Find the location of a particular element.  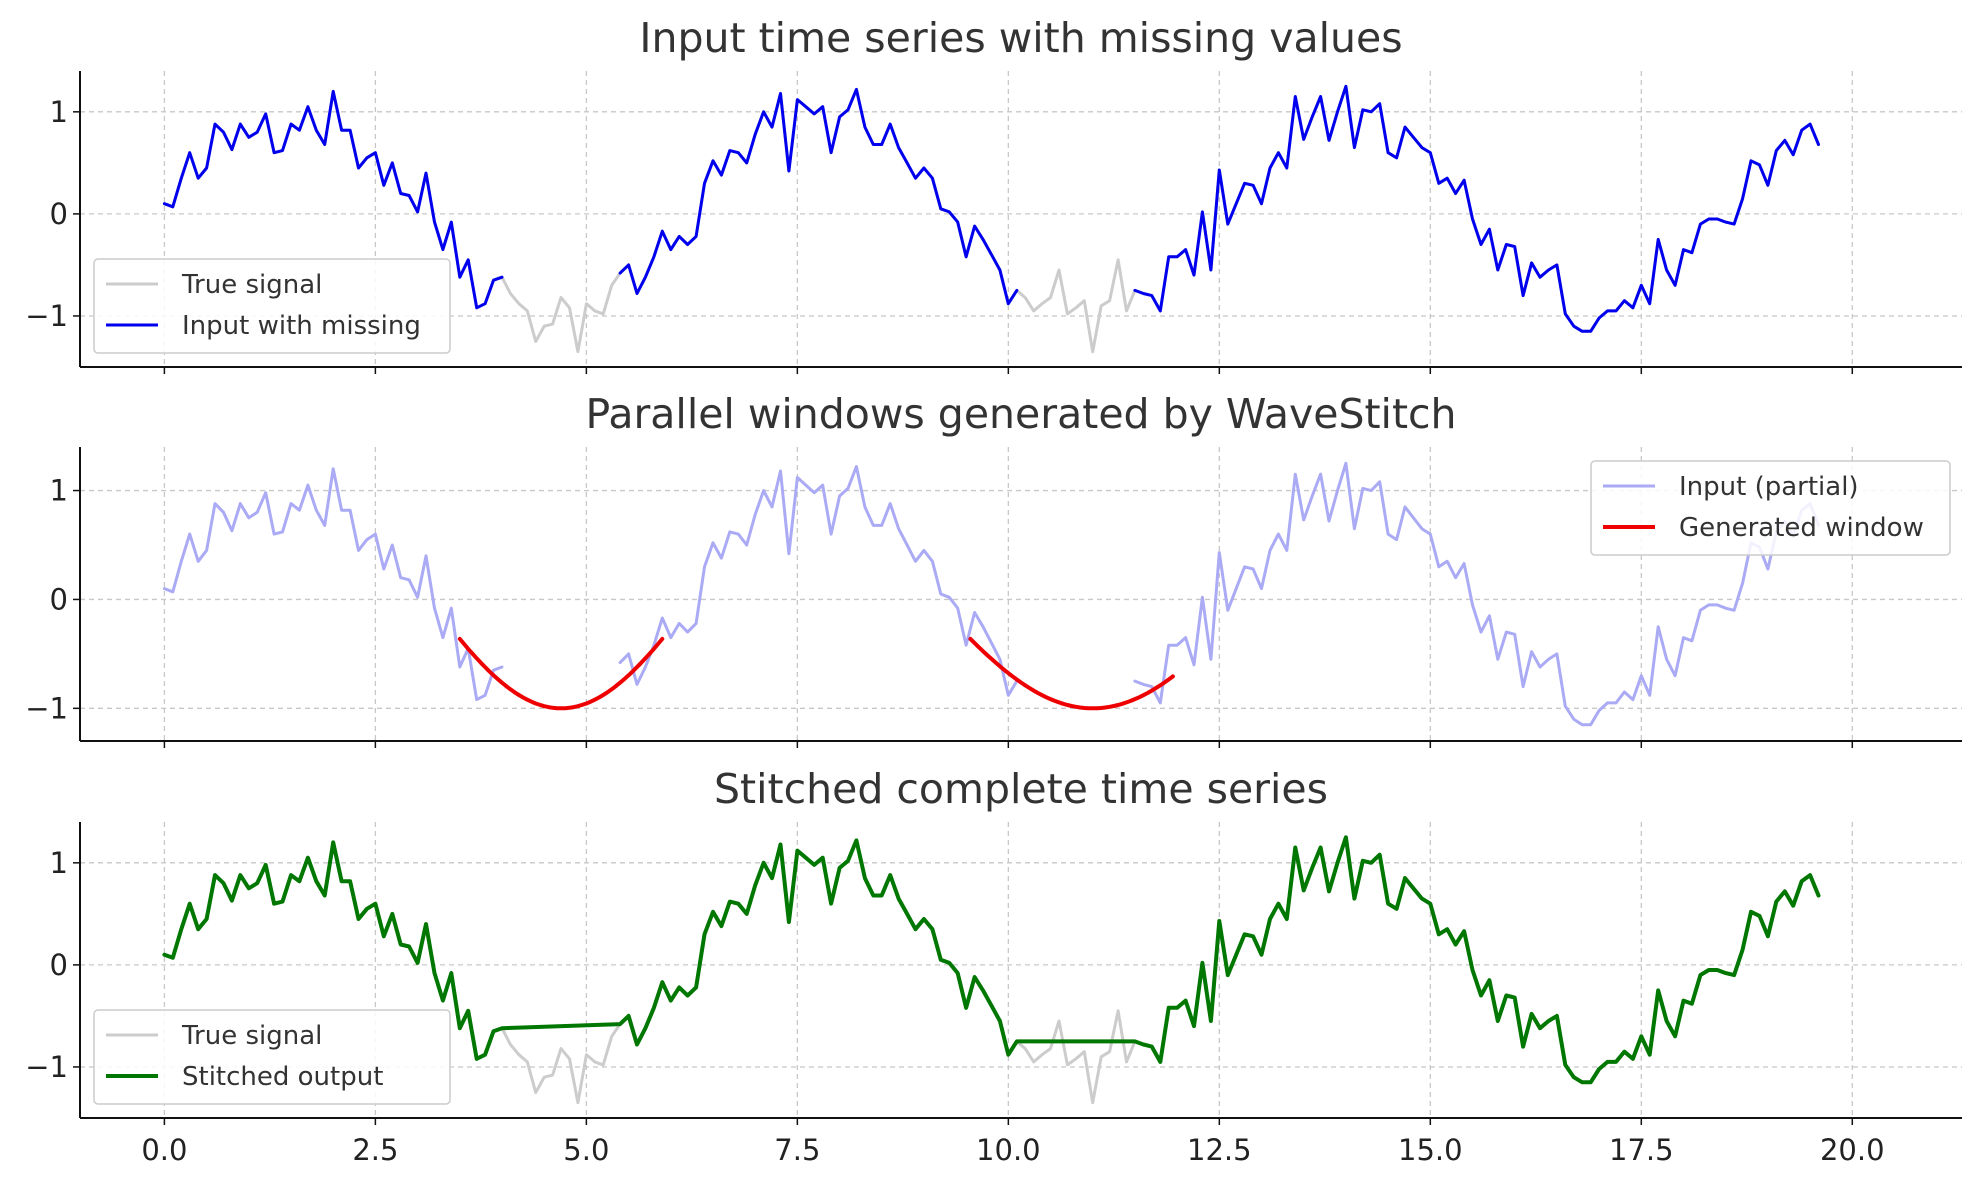

x-tick-label: 2.5 is located at coordinates (375, 1150).